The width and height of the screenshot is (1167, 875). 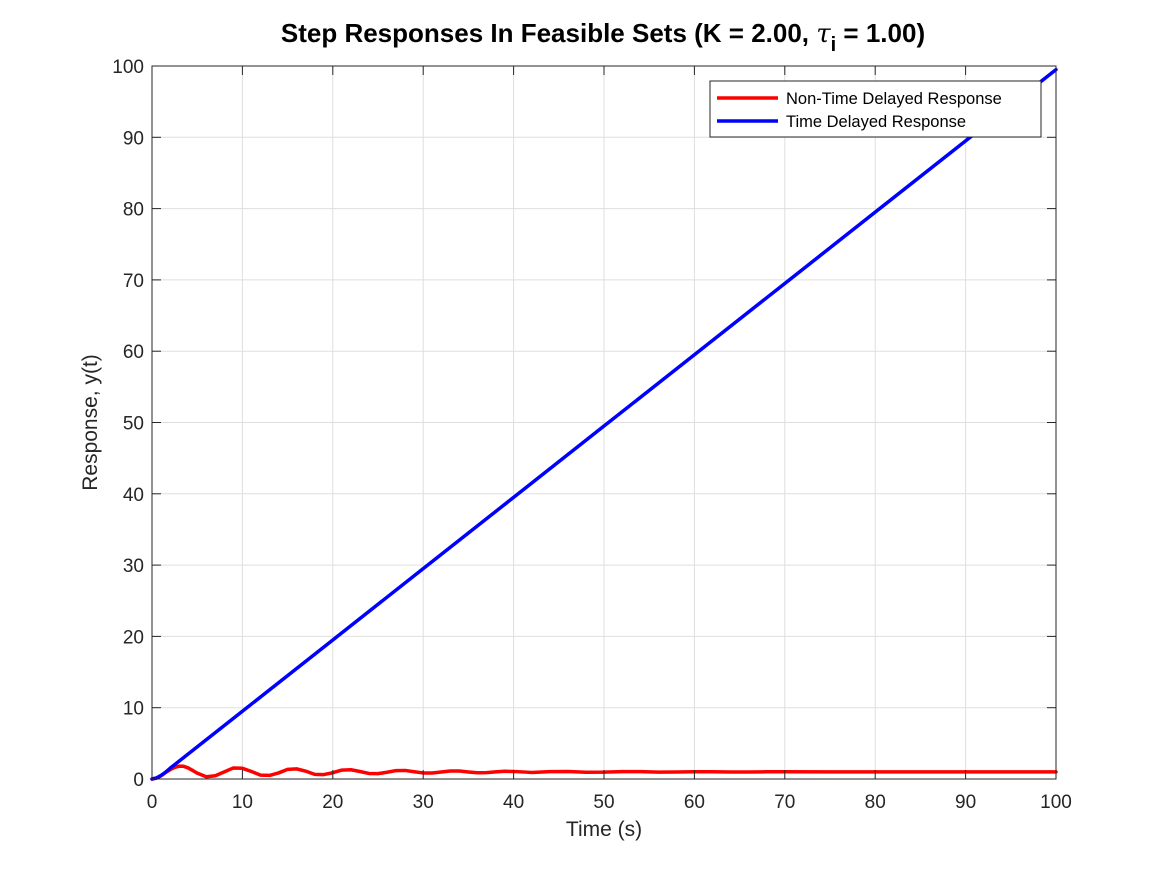 I want to click on x-tick-label: 80, so click(x=875, y=802).